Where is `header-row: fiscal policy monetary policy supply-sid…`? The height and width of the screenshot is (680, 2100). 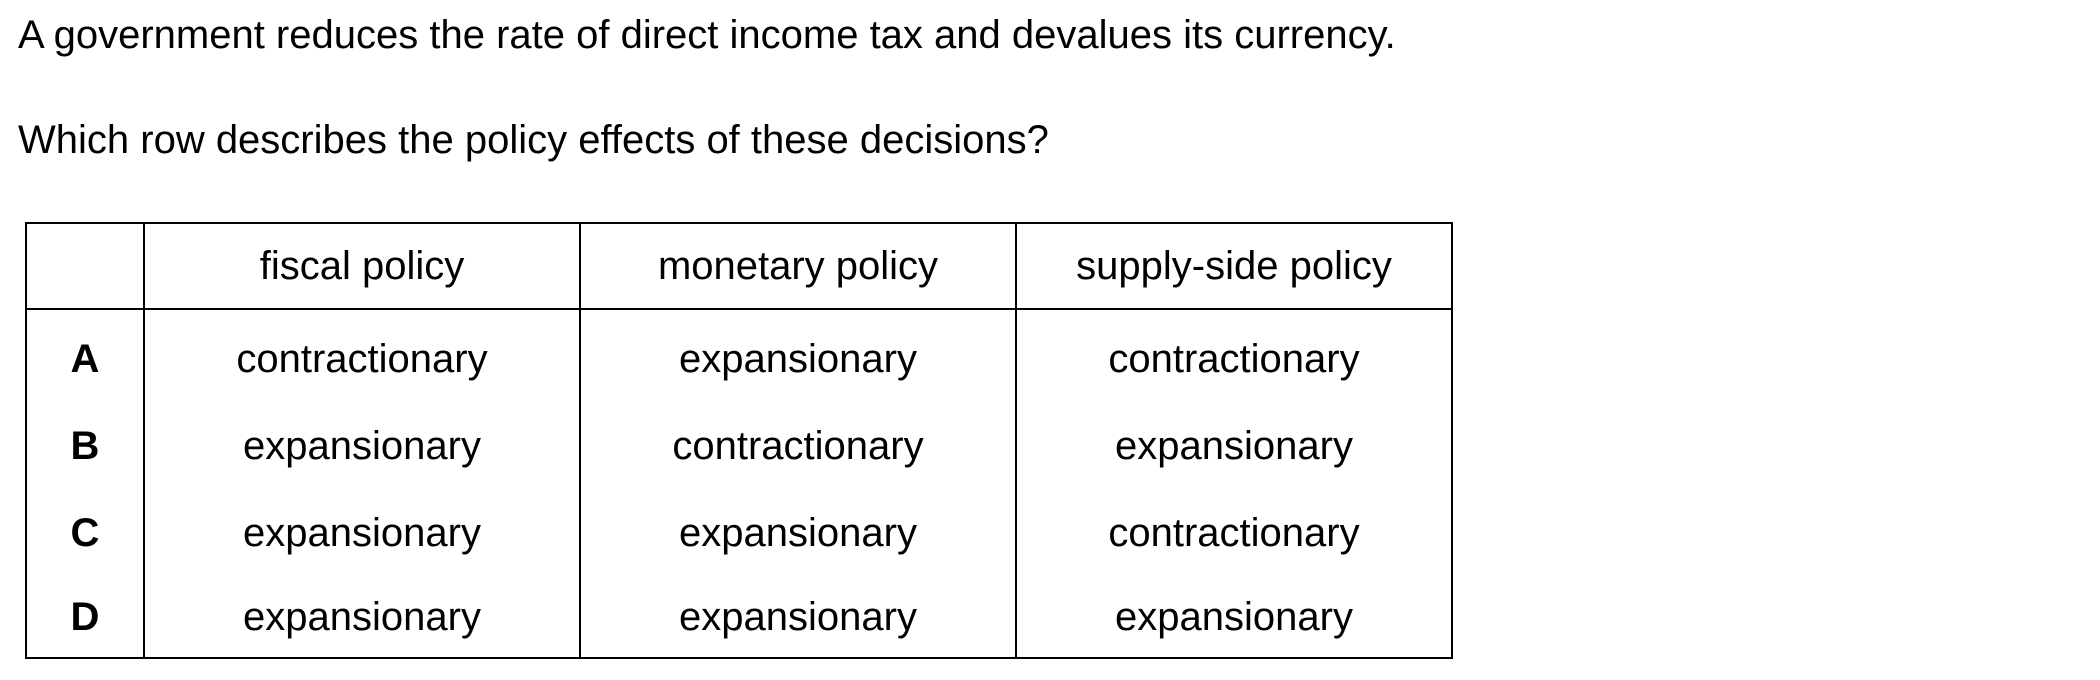 header-row: fiscal policy monetary policy supply-sid… is located at coordinates (739, 266).